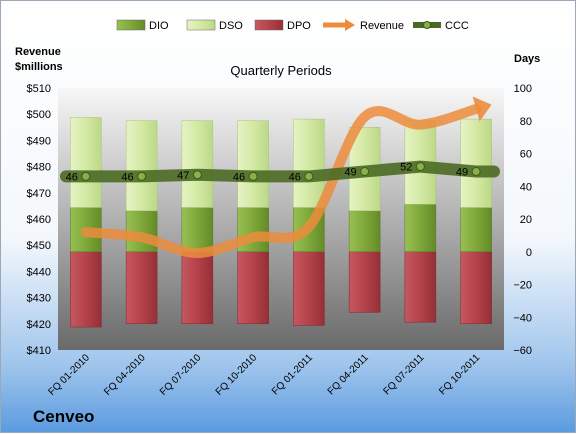 The width and height of the screenshot is (576, 434). What do you see at coordinates (131, 25) in the screenshot?
I see `legend-dio-swatch` at bounding box center [131, 25].